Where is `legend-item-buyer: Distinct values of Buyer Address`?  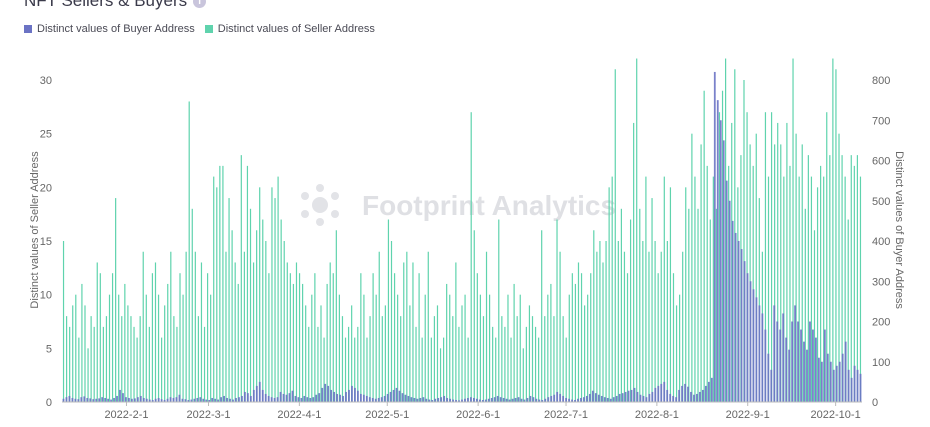 legend-item-buyer: Distinct values of Buyer Address is located at coordinates (109, 29).